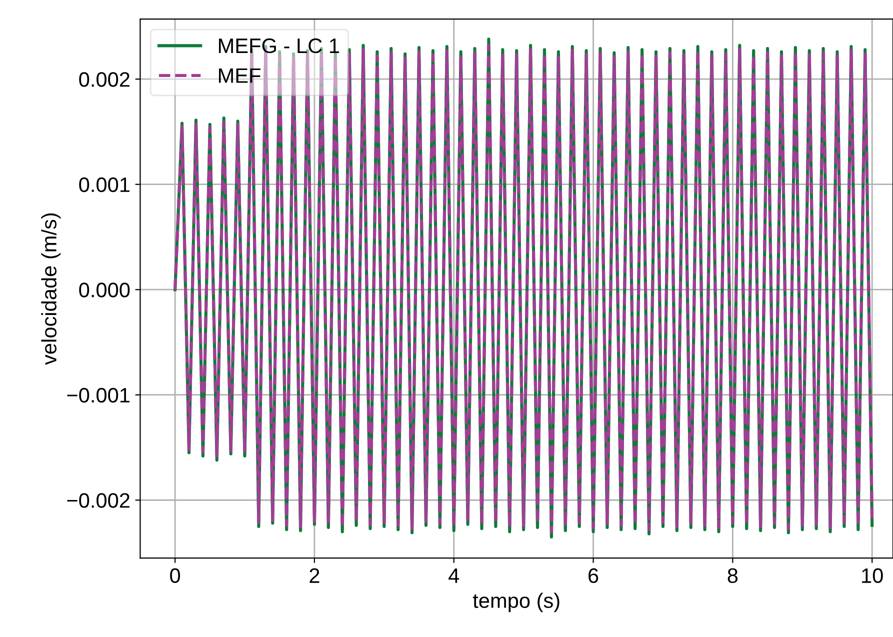  Describe the element at coordinates (872, 576) in the screenshot. I see `x-tick-label: 10` at that location.